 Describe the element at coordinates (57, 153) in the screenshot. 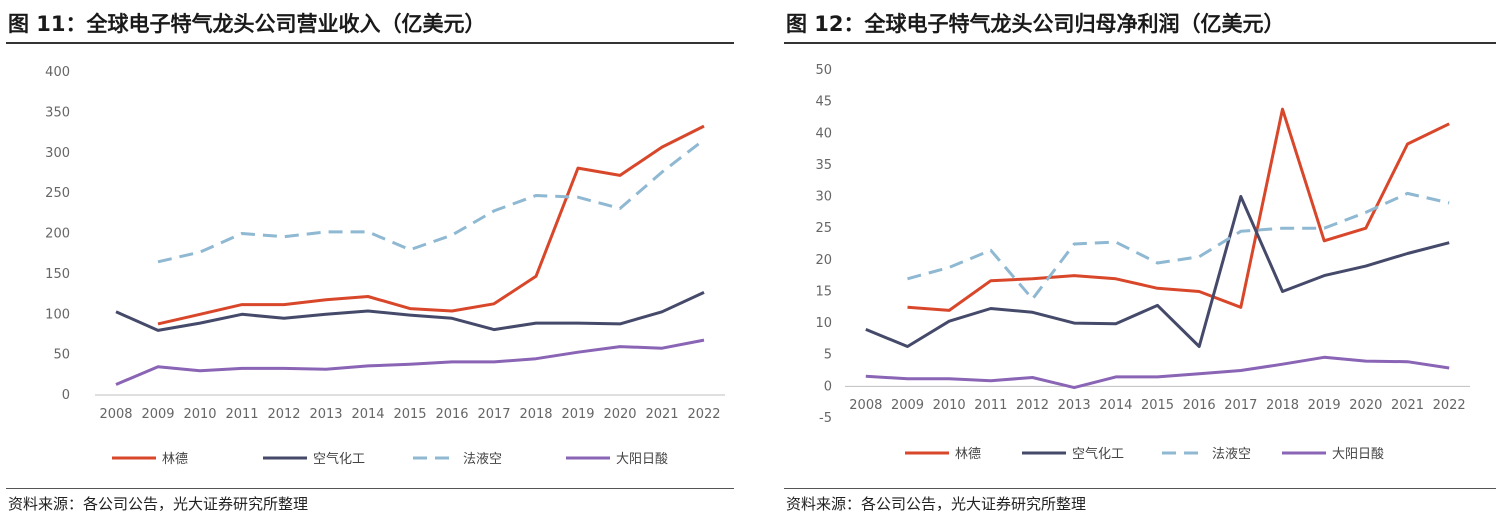

I see `y-tick-label: 300` at that location.